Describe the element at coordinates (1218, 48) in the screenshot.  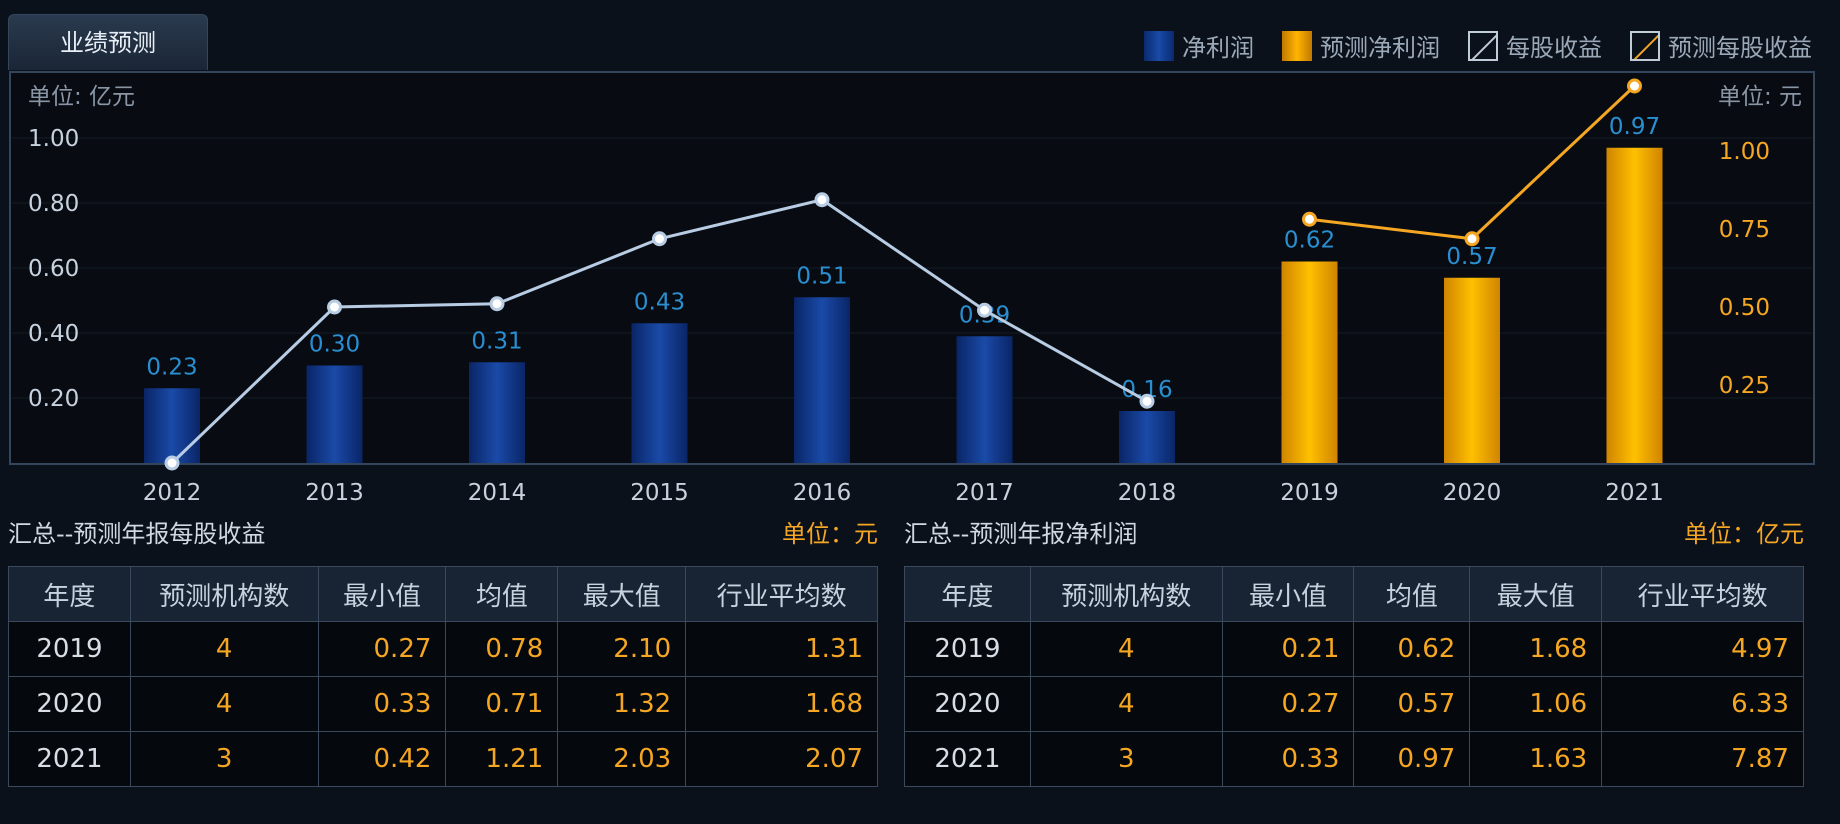
I see `legend-label: 净利润` at that location.